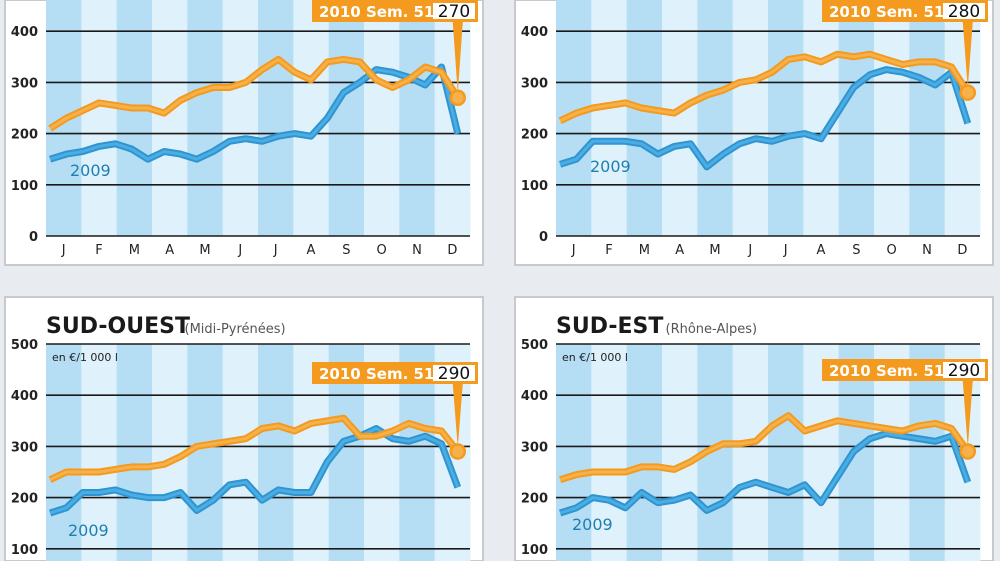 The image size is (1000, 561). What do you see at coordinates (609, 326) in the screenshot?
I see `chart-title: SUD-EST` at bounding box center [609, 326].